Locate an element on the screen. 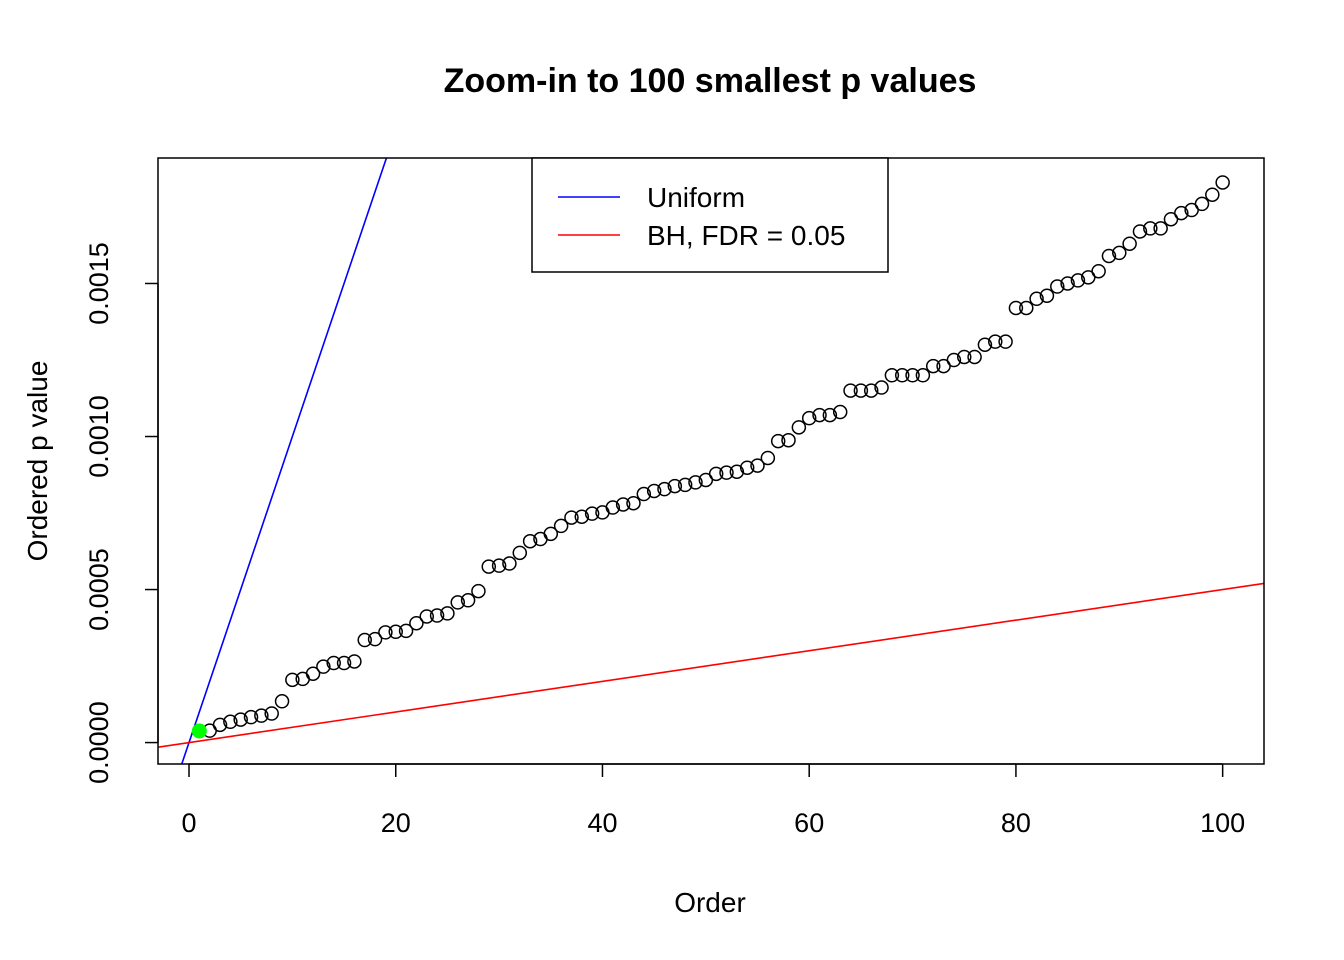 The image size is (1344, 960). y-tick-label: 0.0015 is located at coordinates (99, 283).